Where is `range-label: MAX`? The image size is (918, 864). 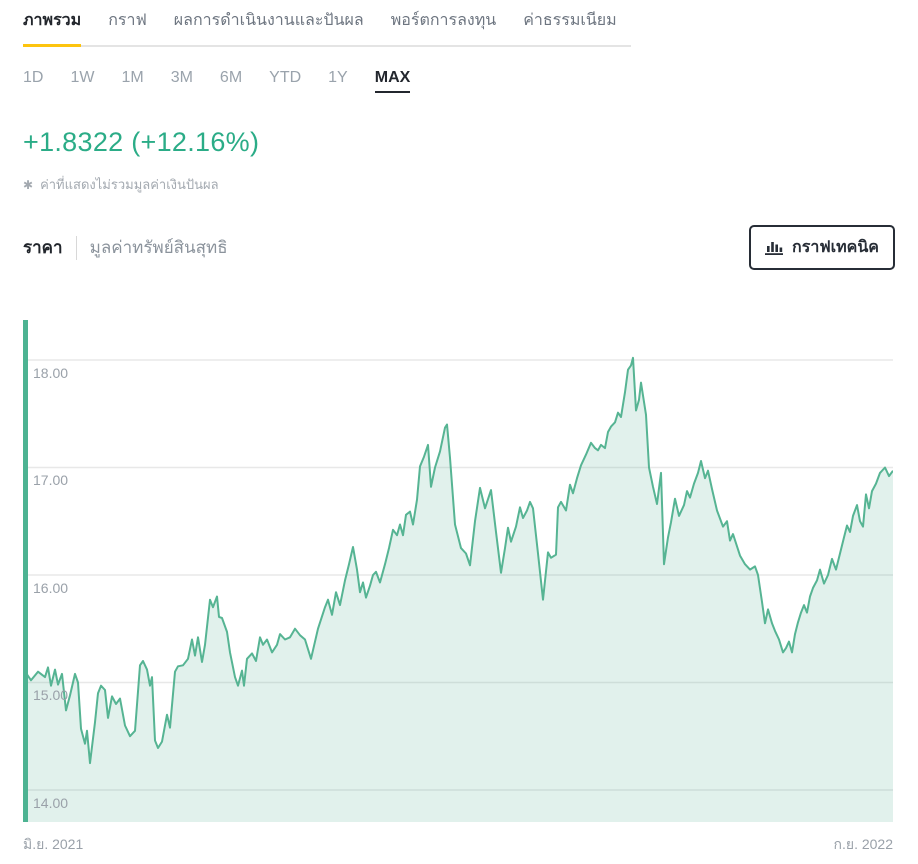 range-label: MAX is located at coordinates (392, 77).